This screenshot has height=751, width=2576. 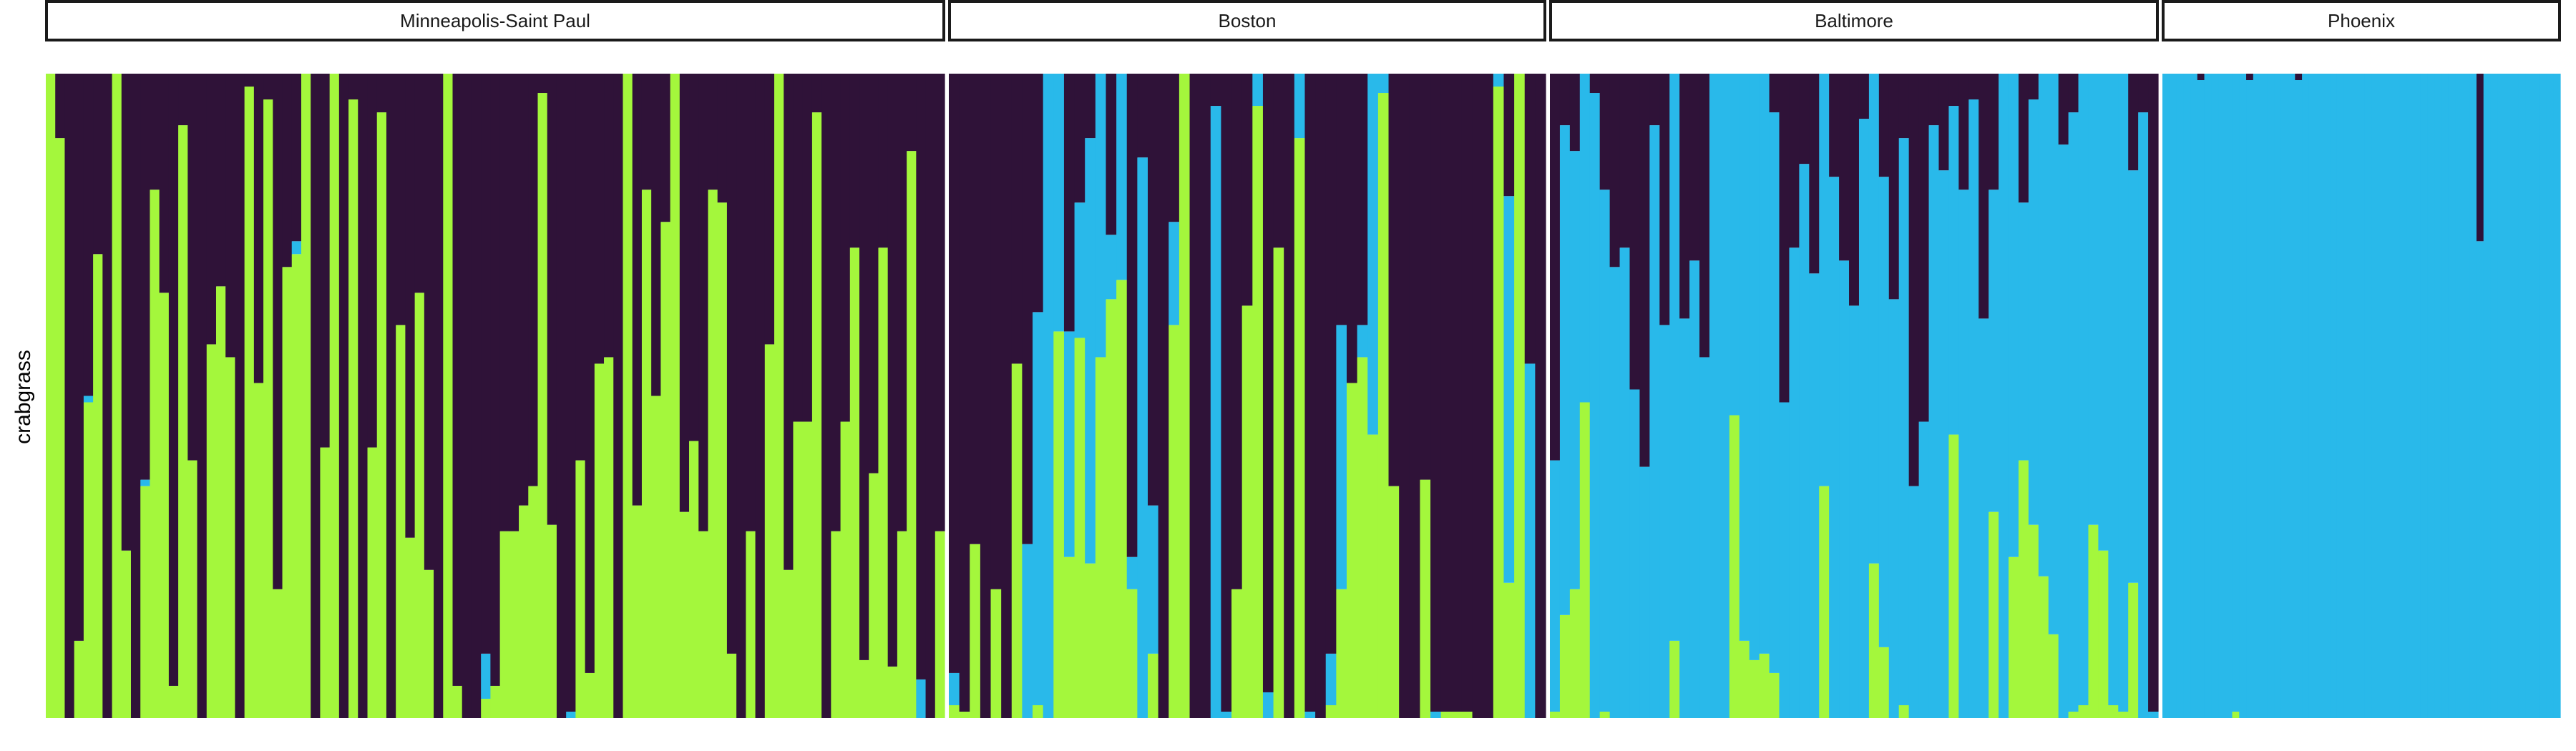 I want to click on panel-strip, so click(x=2361, y=20).